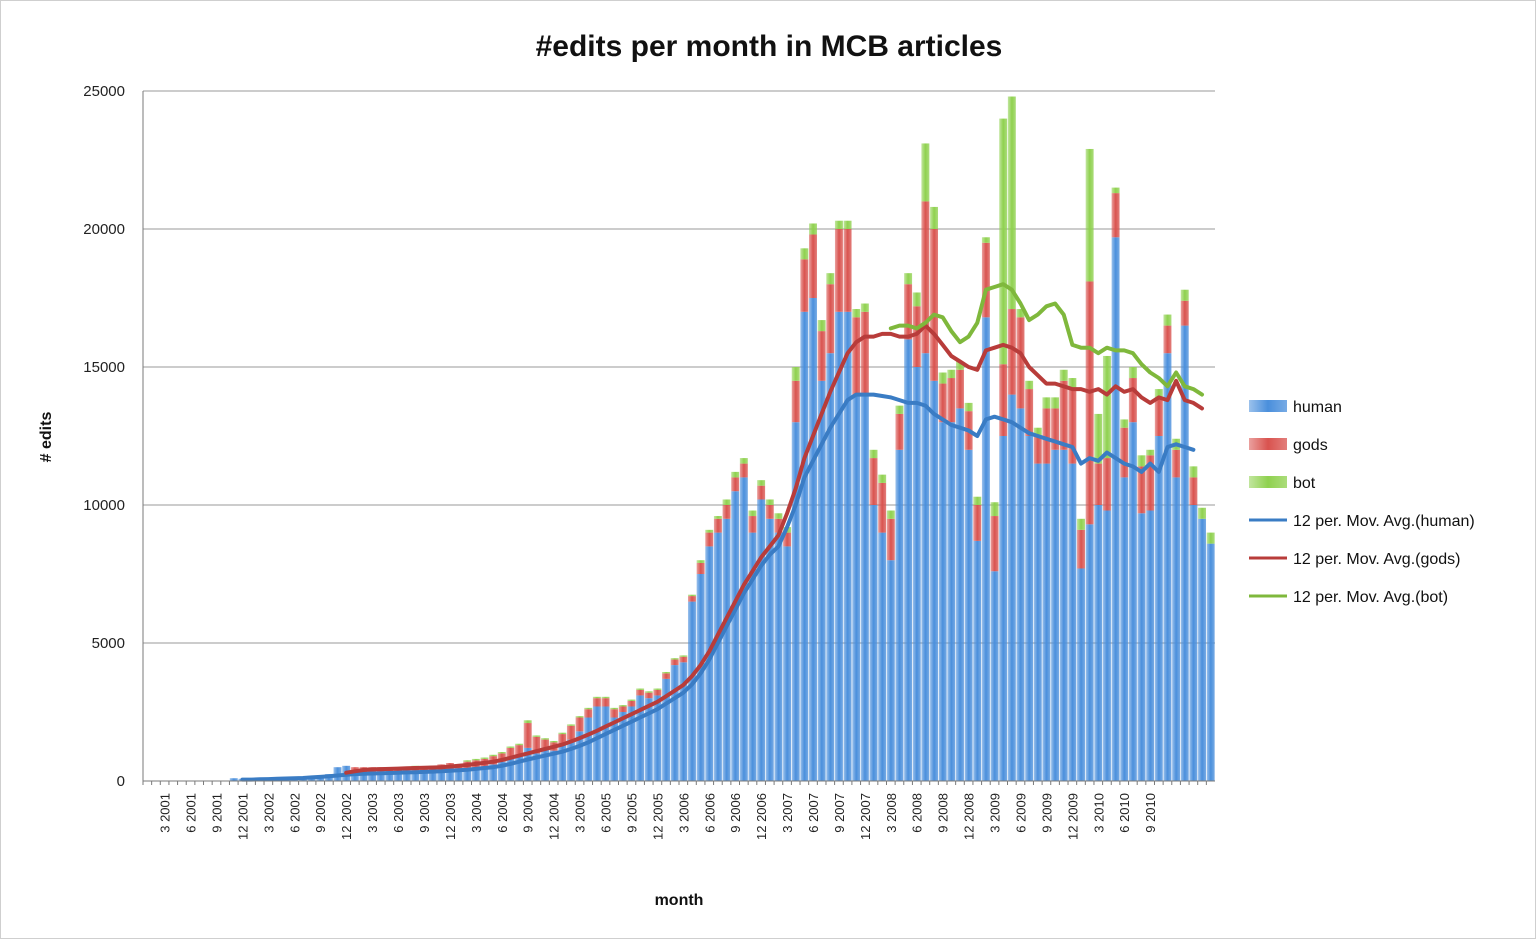  I want to click on x-tick-label: 3 2002, so click(268, 813).